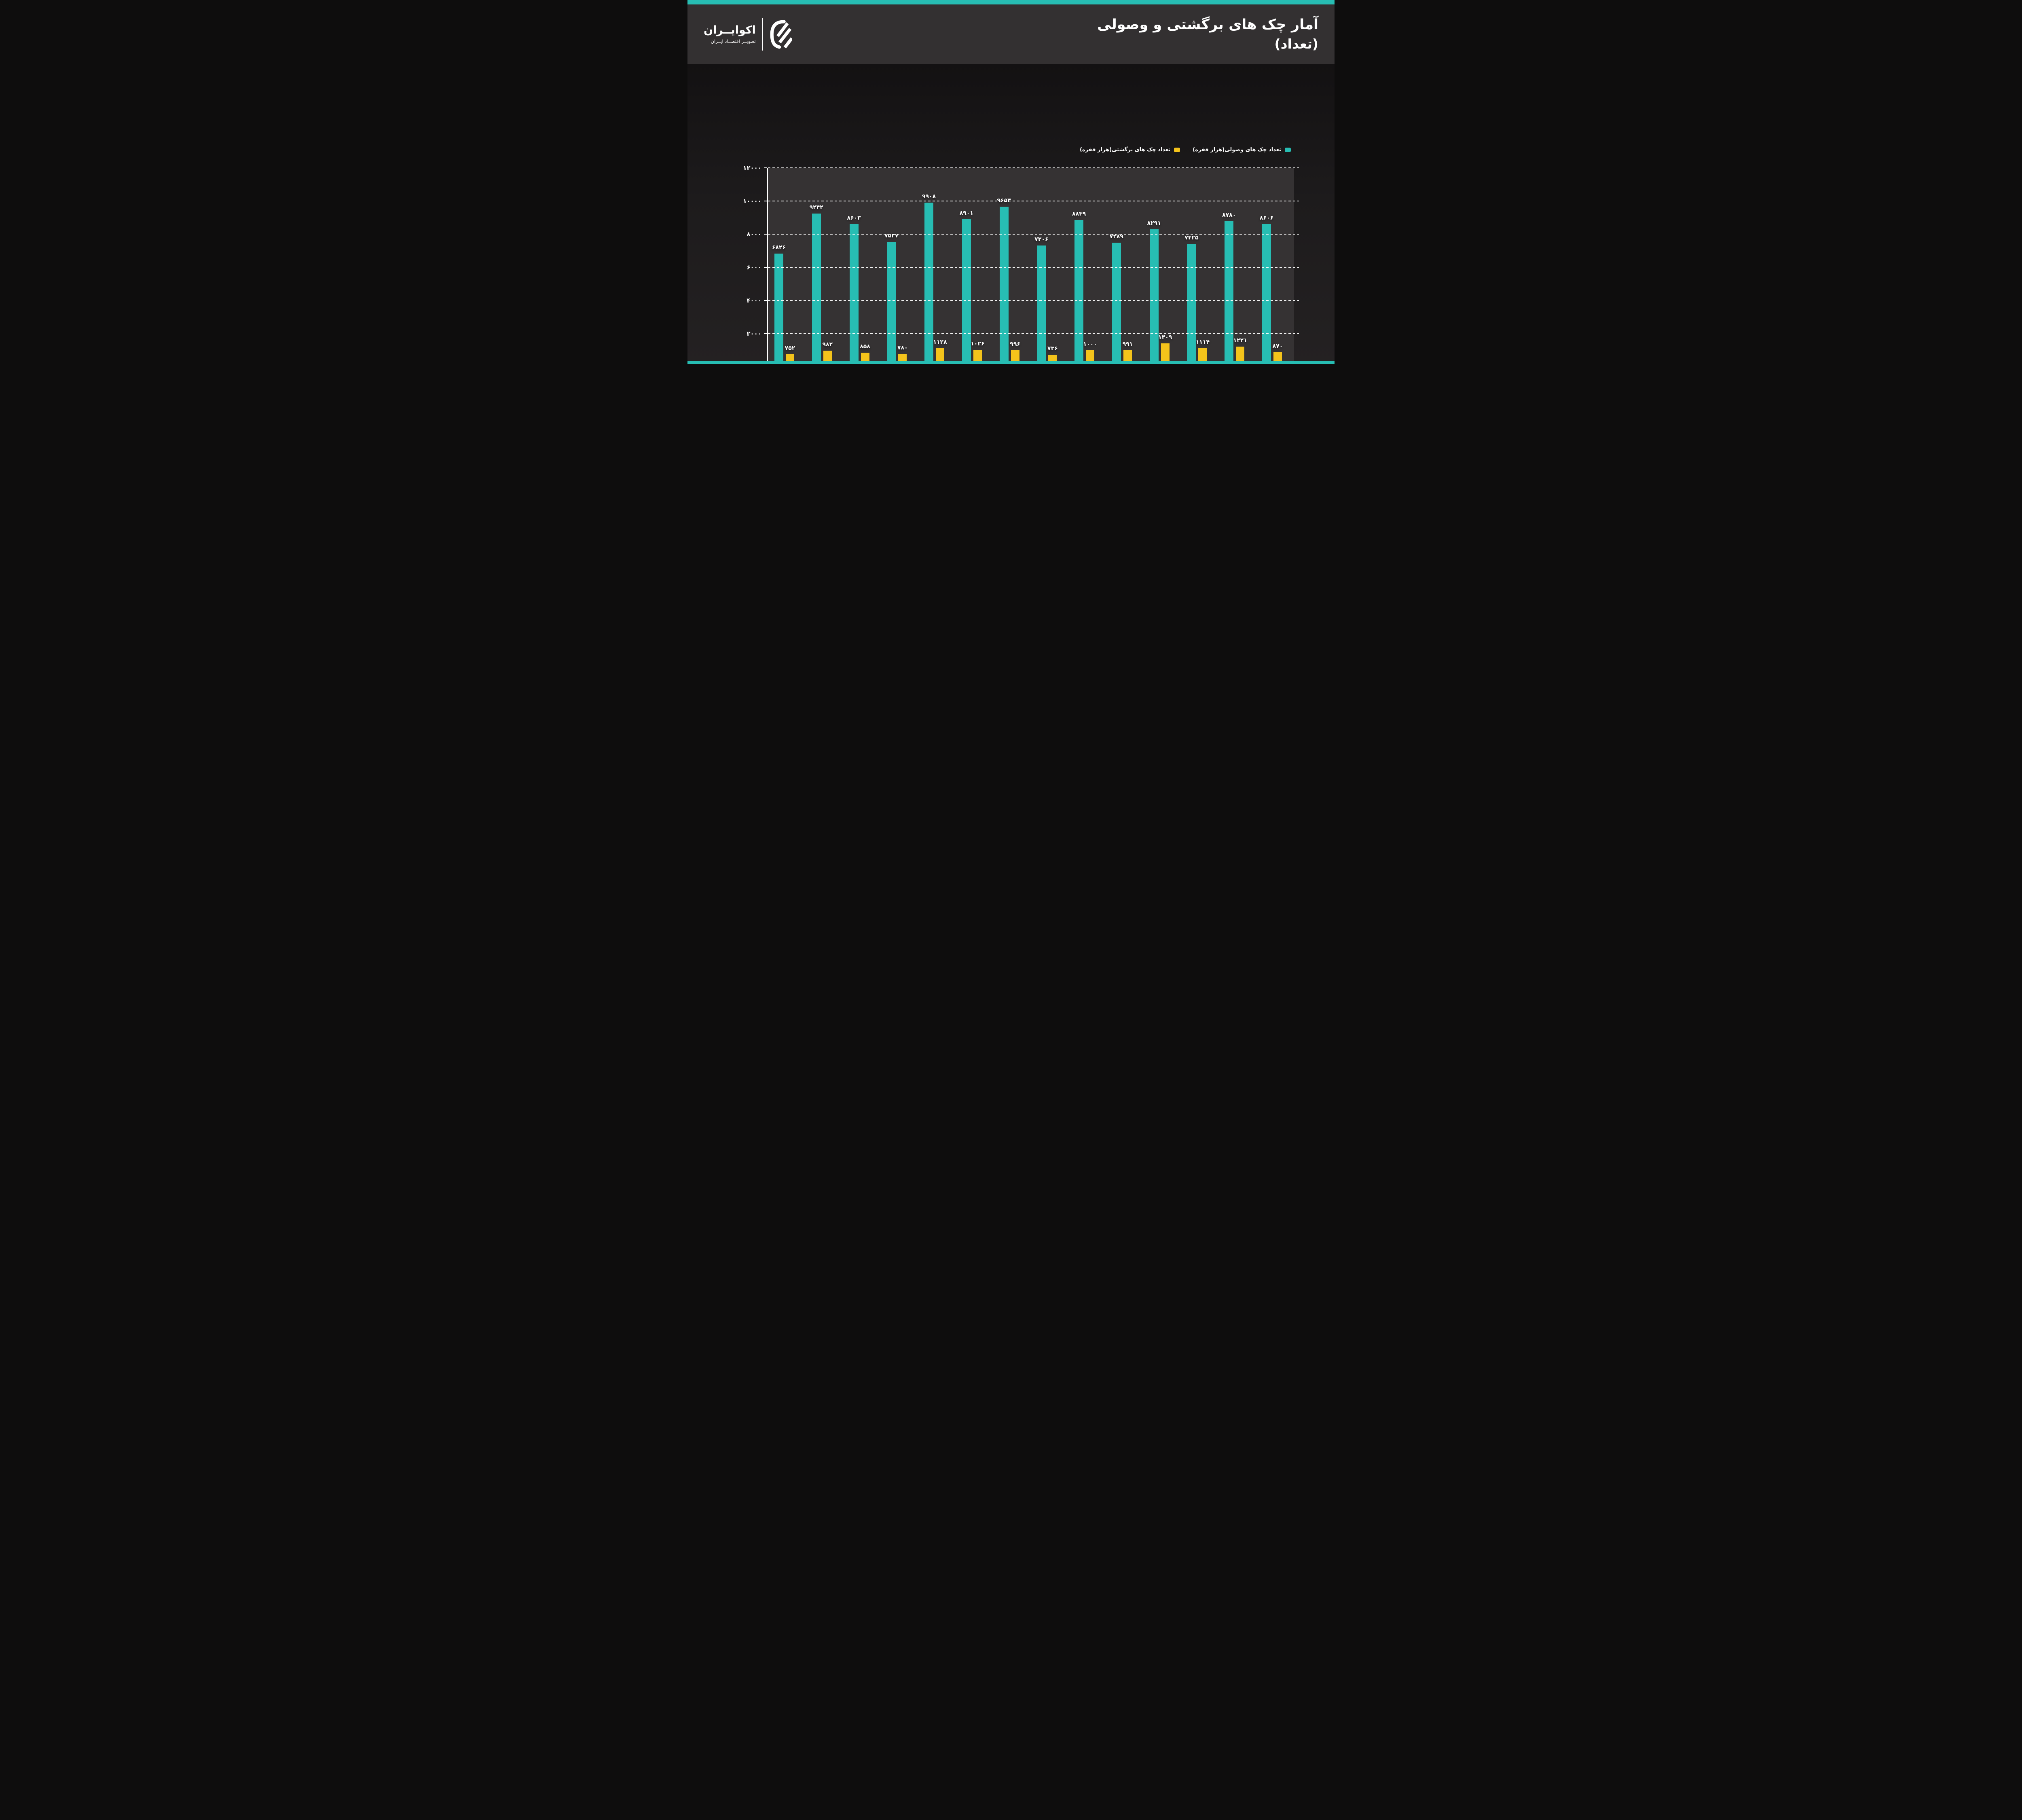 The width and height of the screenshot is (2022, 1820). I want to click on bar-wrap: ۸۶۰۳, so click(854, 266).